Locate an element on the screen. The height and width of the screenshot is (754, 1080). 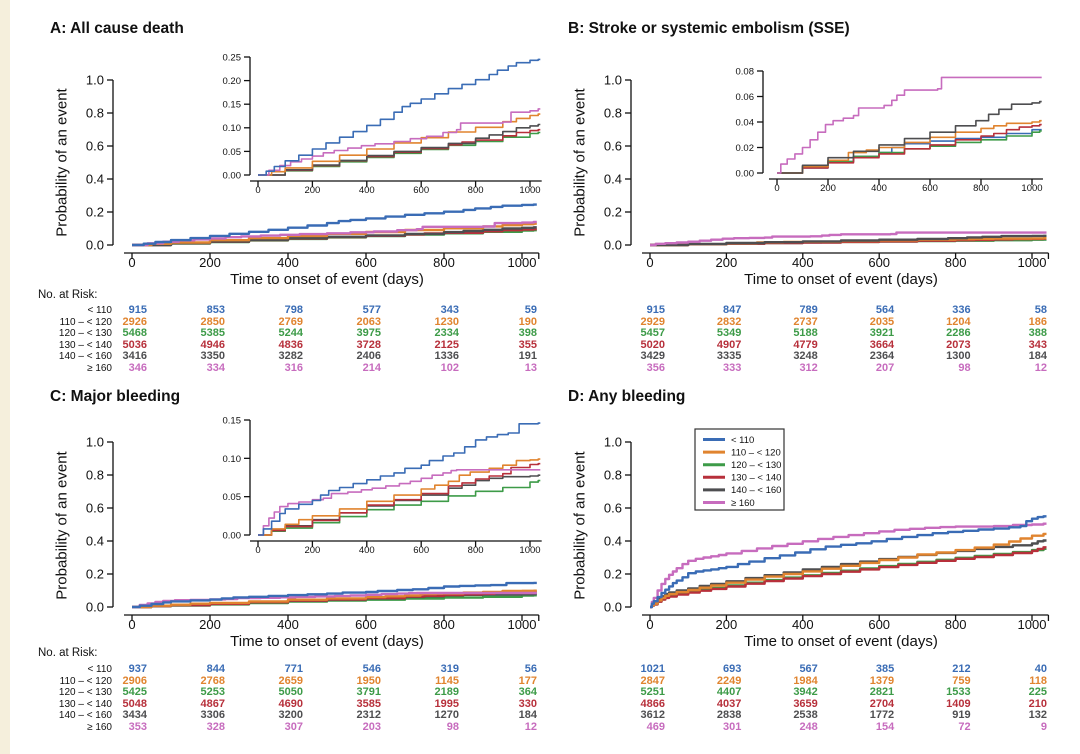
risk-cell-a: 343 is located at coordinates (449, 310).